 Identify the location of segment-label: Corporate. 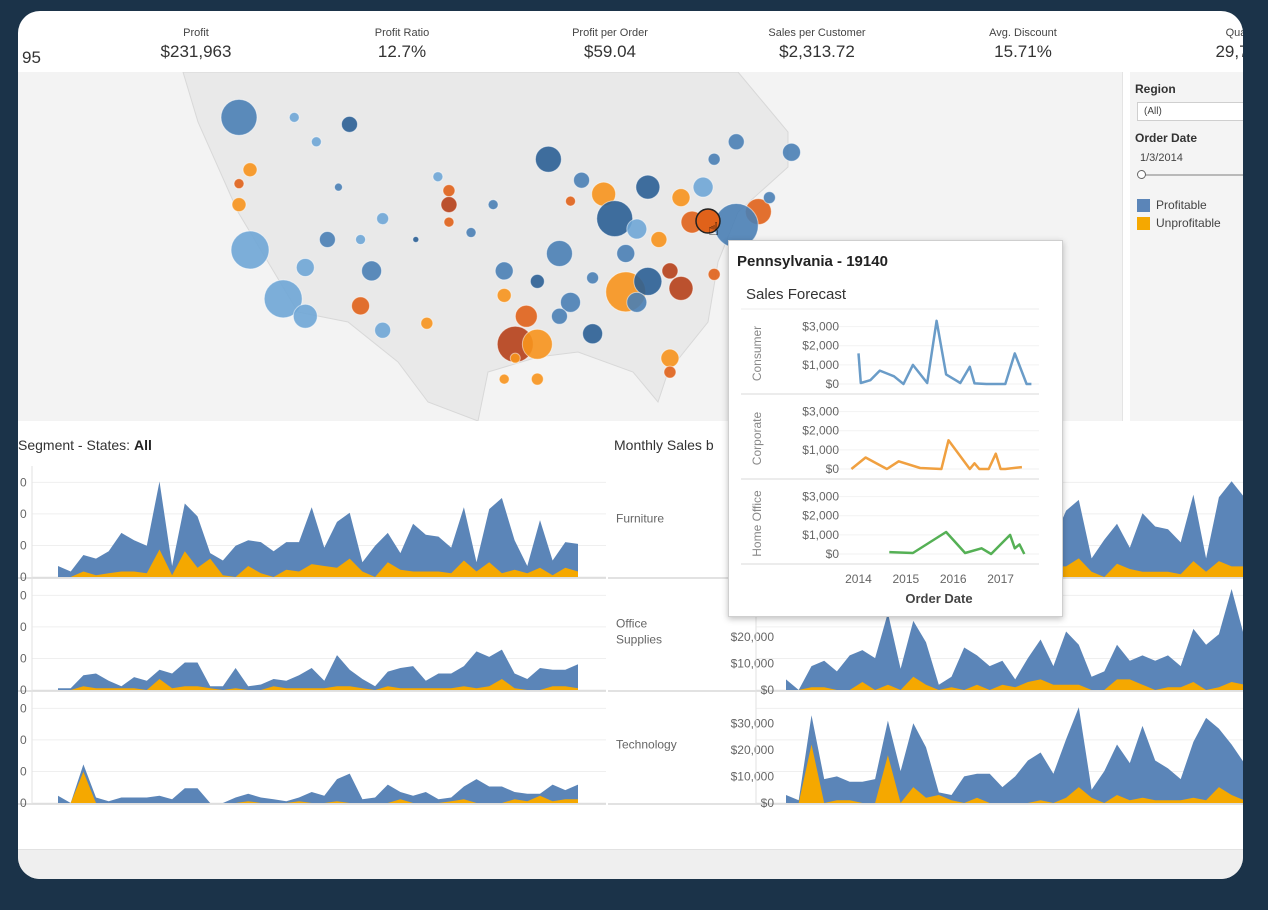
(757, 439).